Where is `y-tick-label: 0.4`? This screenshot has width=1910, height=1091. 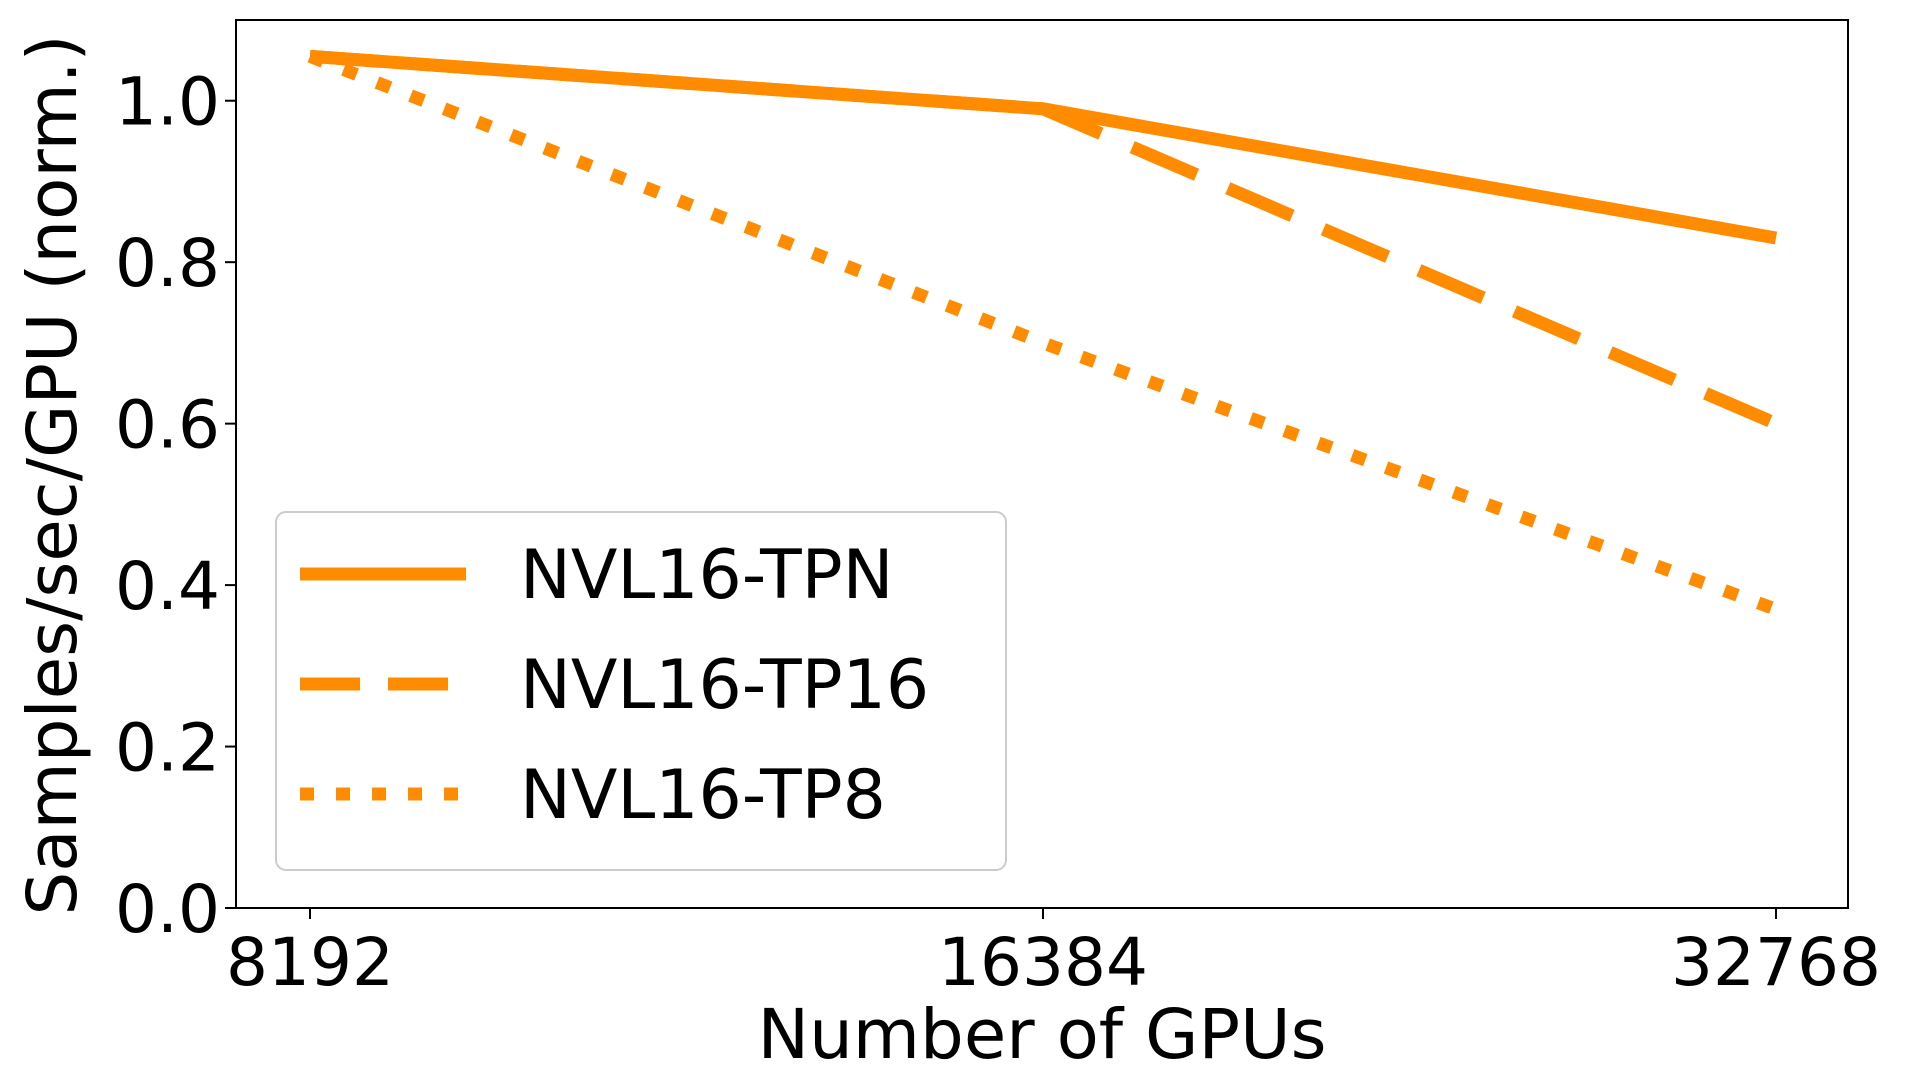 y-tick-label: 0.4 is located at coordinates (167, 586).